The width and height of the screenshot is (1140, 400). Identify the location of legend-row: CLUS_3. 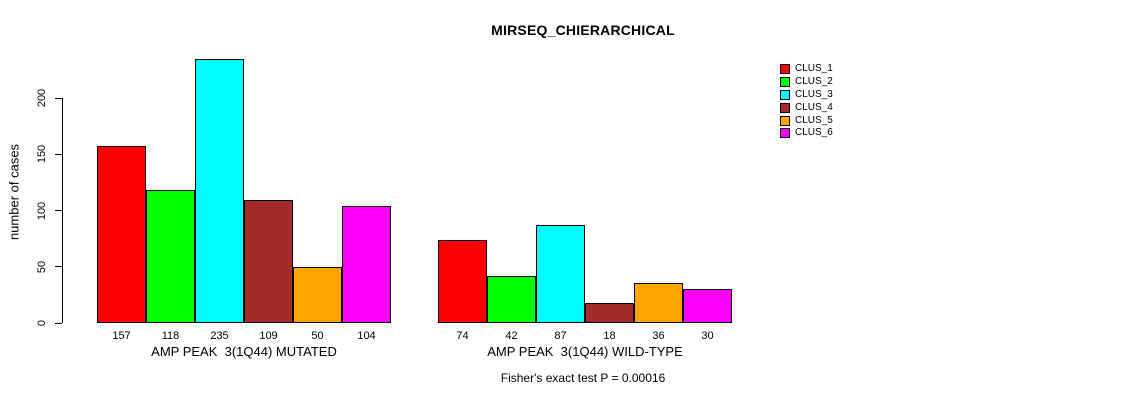
(806, 95).